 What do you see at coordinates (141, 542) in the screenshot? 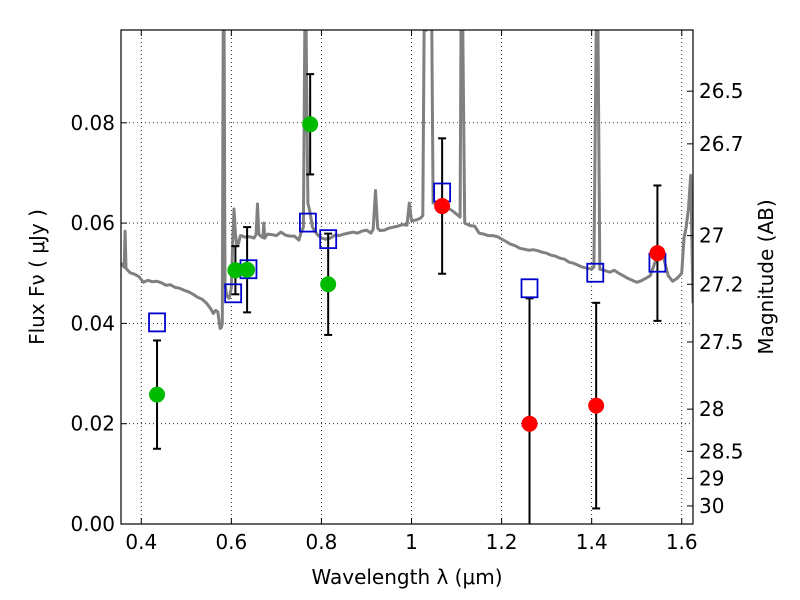
I see `x-tick-label: 0.4` at bounding box center [141, 542].